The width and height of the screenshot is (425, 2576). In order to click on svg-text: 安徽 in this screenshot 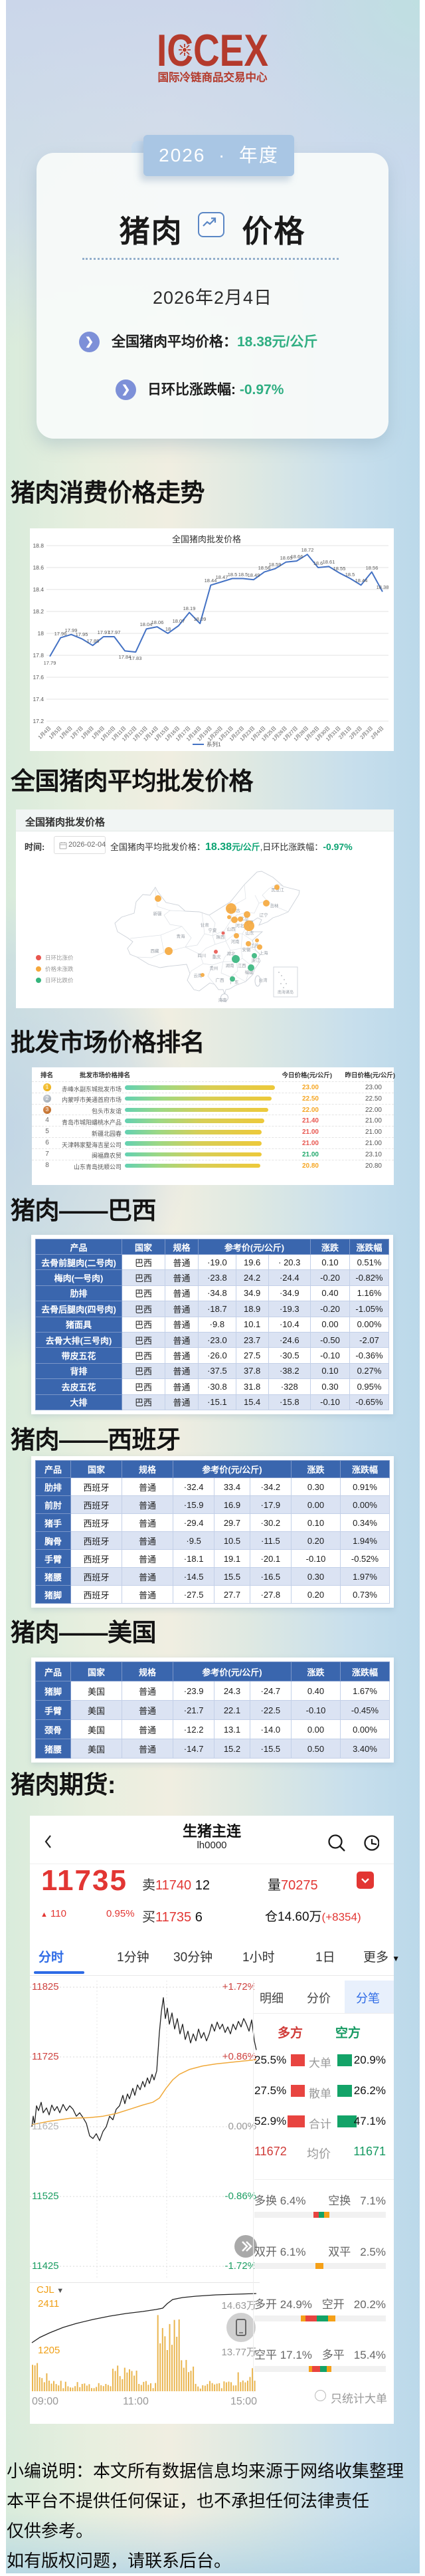, I will do `click(247, 949)`.